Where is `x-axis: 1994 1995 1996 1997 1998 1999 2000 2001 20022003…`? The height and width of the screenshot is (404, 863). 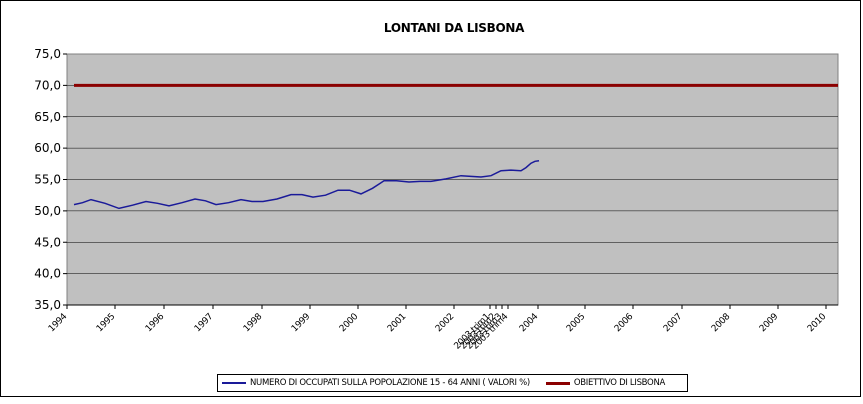 x-axis: 1994 1995 1996 1997 1998 1999 2000 2001 20022003… is located at coordinates (442, 328).